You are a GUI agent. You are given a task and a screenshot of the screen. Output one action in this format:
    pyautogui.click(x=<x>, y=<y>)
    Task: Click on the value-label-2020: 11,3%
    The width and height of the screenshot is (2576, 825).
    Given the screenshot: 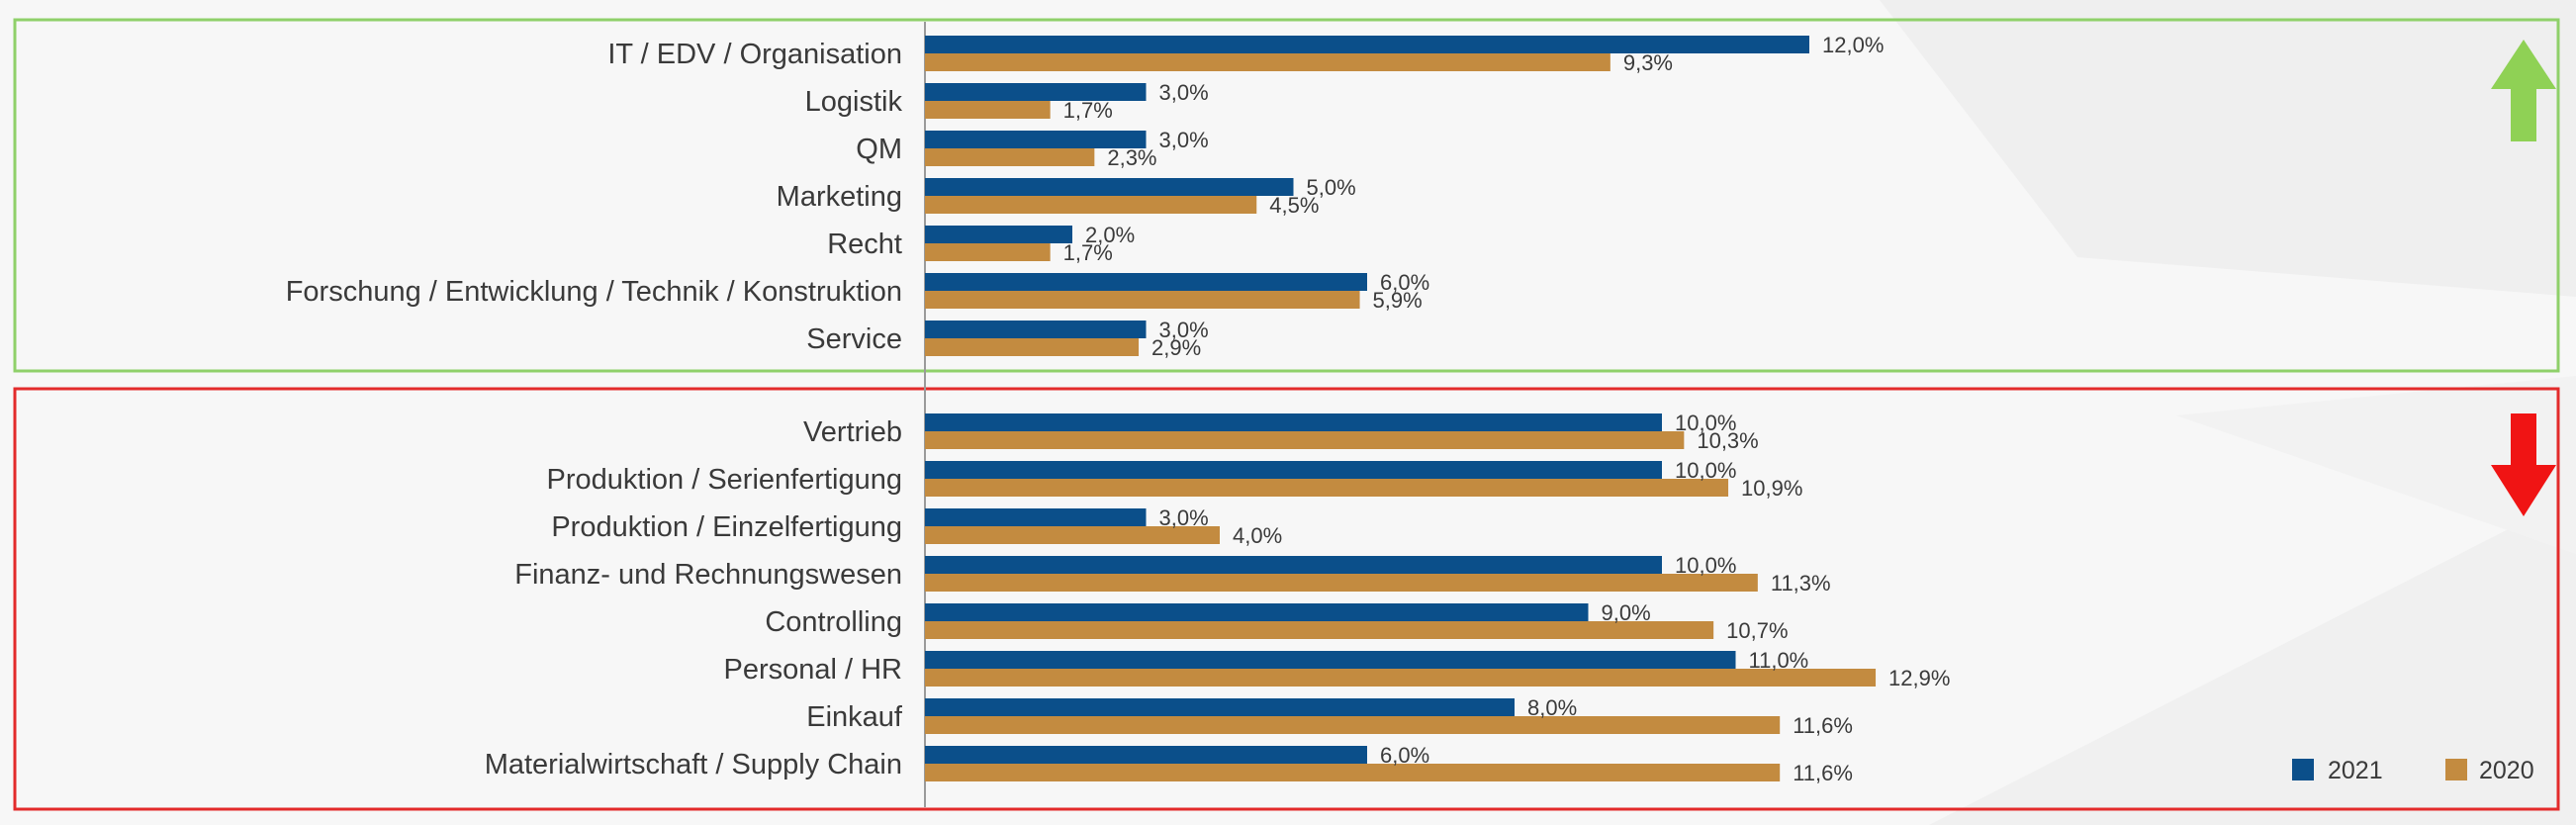 What is the action you would take?
    pyautogui.click(x=1801, y=583)
    